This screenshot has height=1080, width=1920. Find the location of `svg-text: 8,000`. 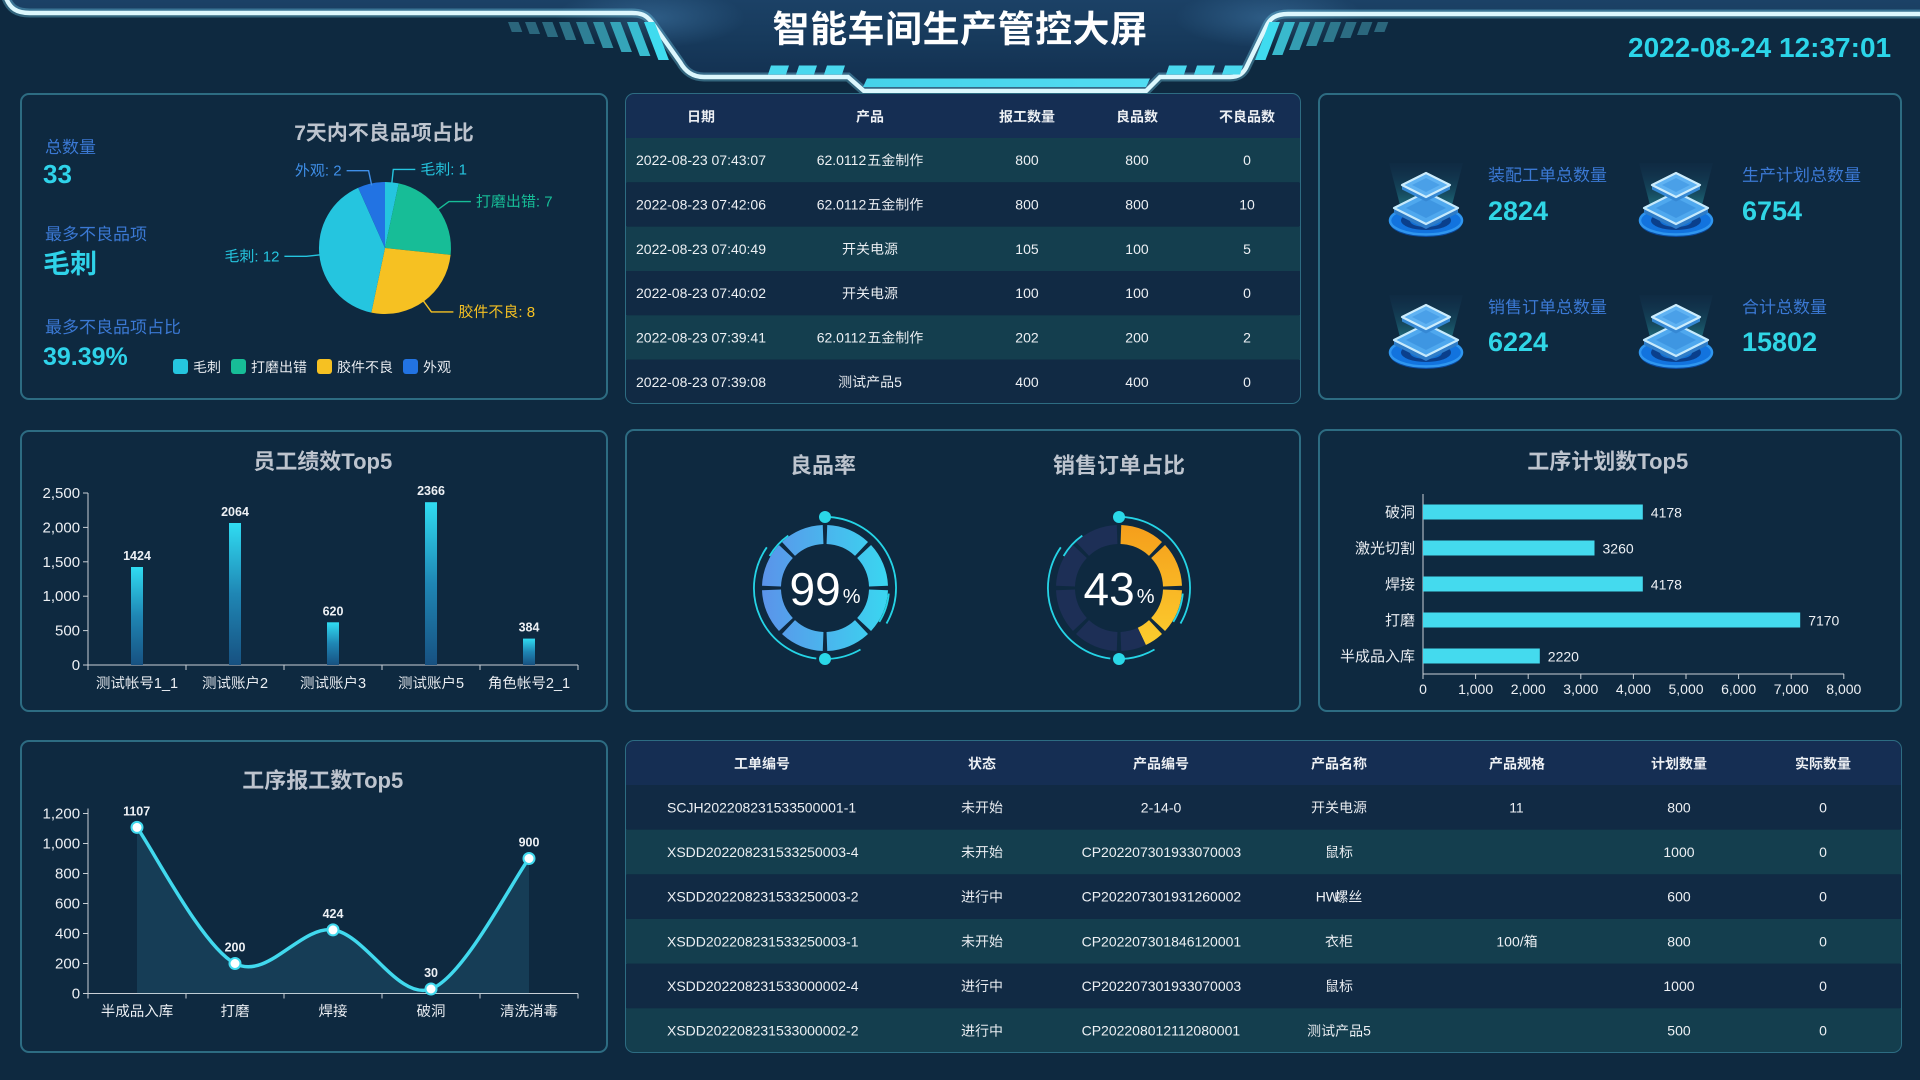

svg-text: 8,000 is located at coordinates (1843, 689).